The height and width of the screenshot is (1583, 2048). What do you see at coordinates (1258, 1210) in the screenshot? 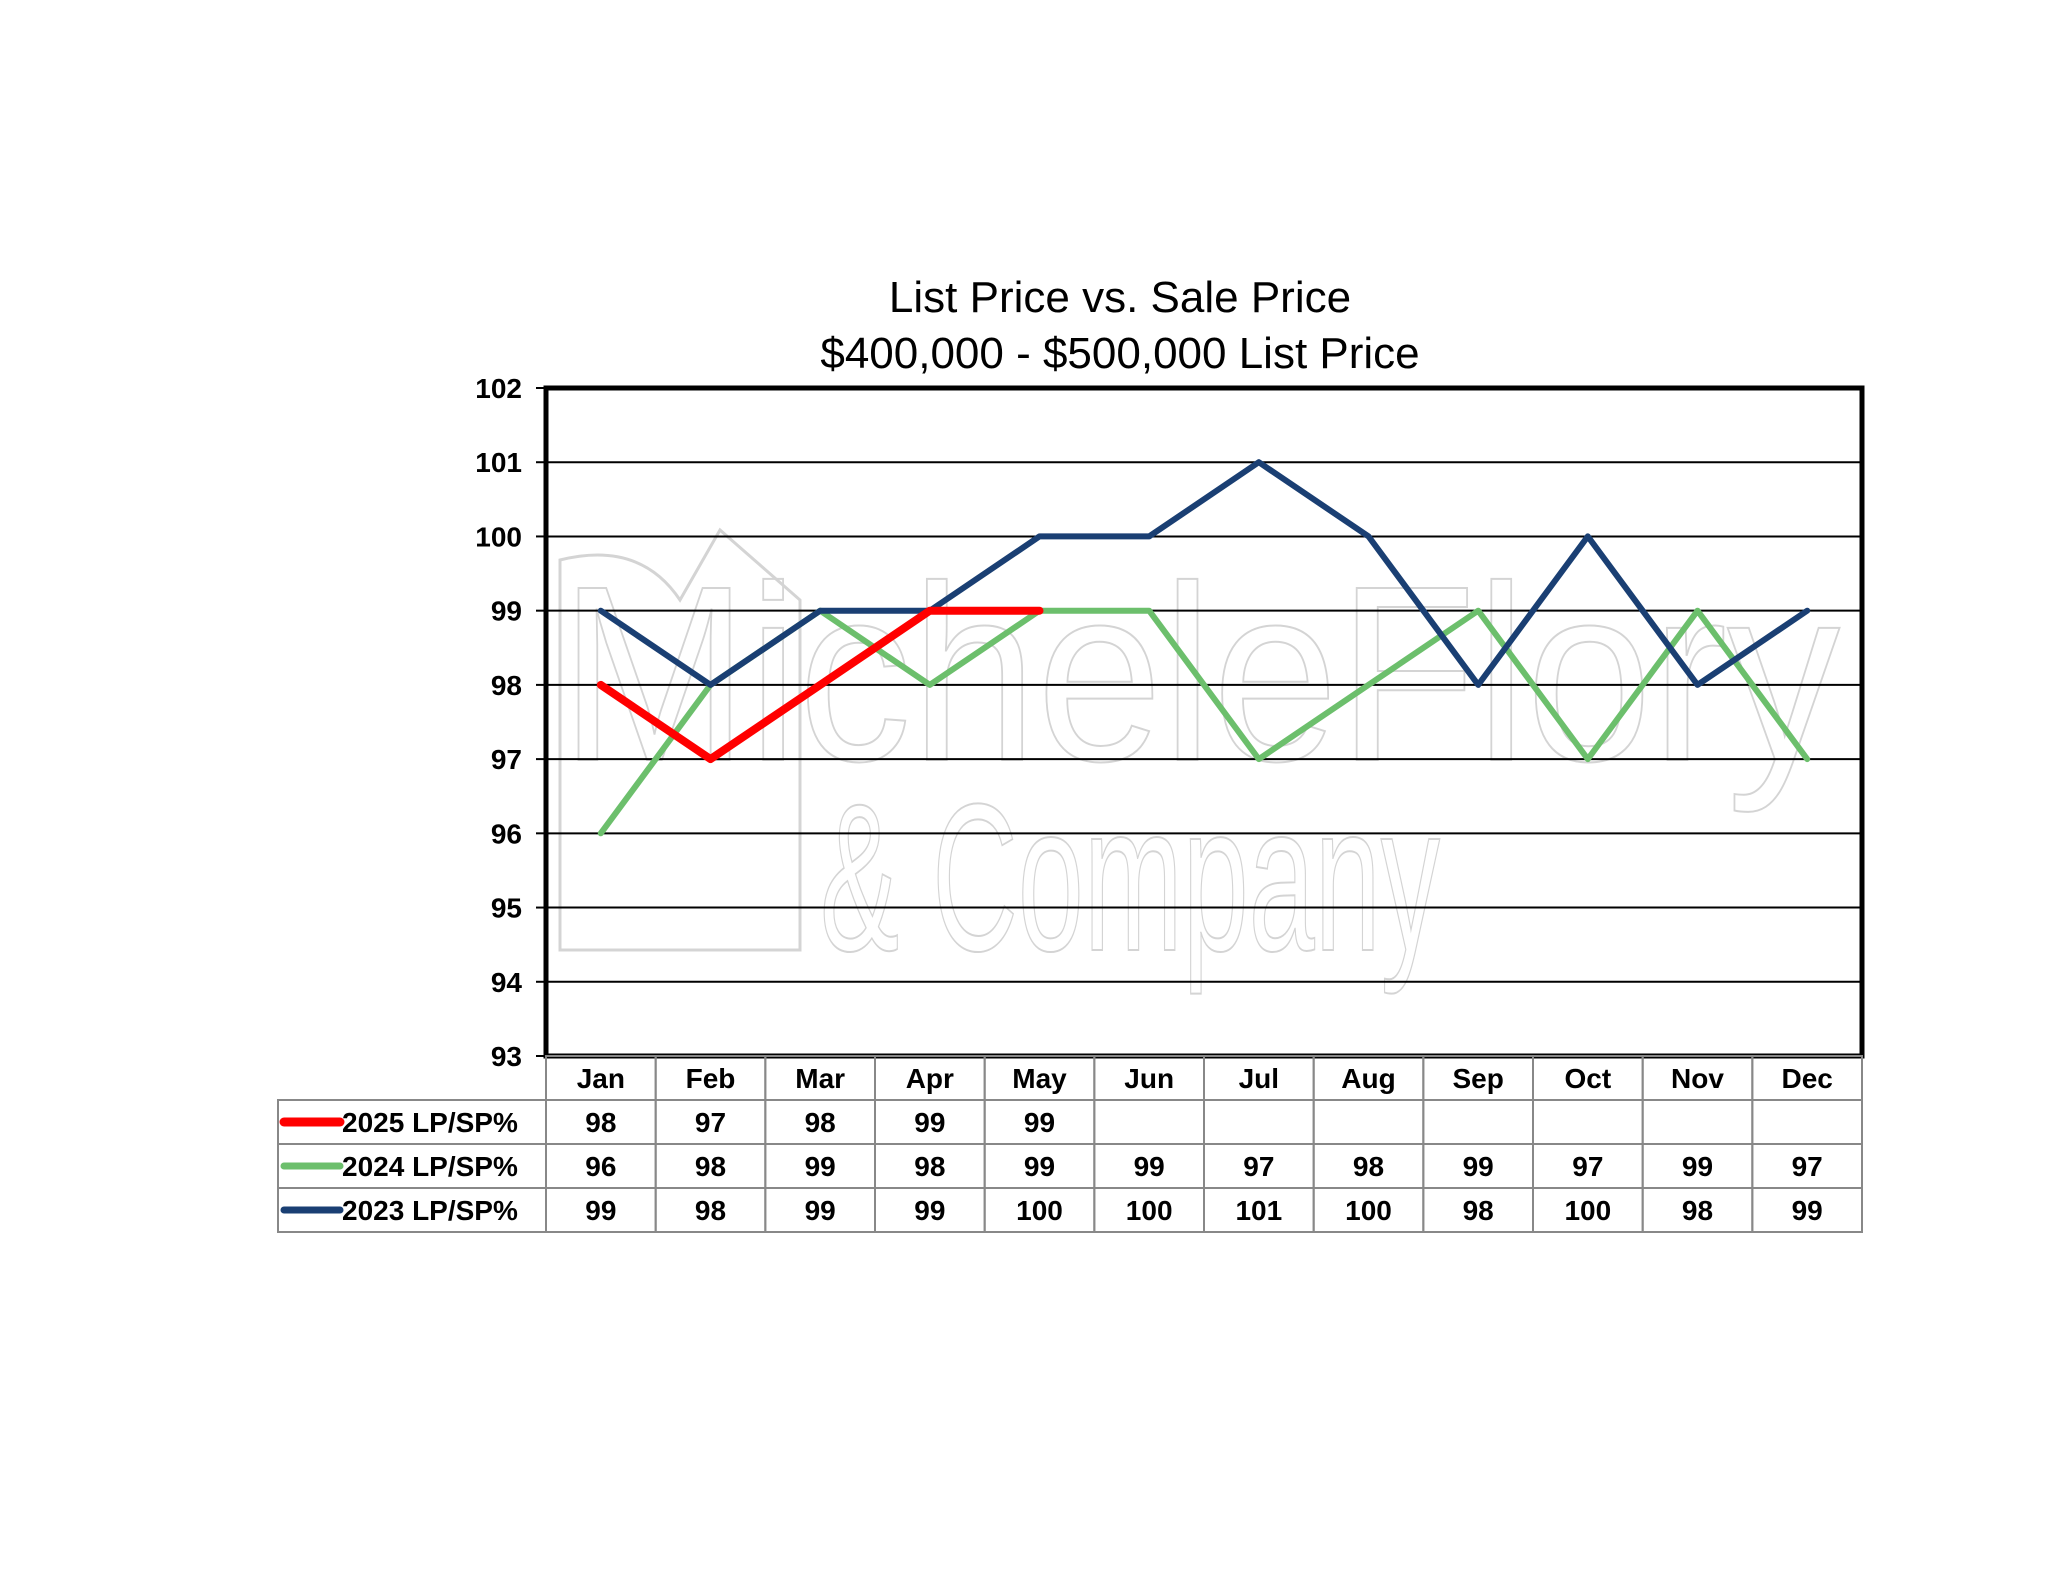
I see `data-value-label: 101` at bounding box center [1258, 1210].